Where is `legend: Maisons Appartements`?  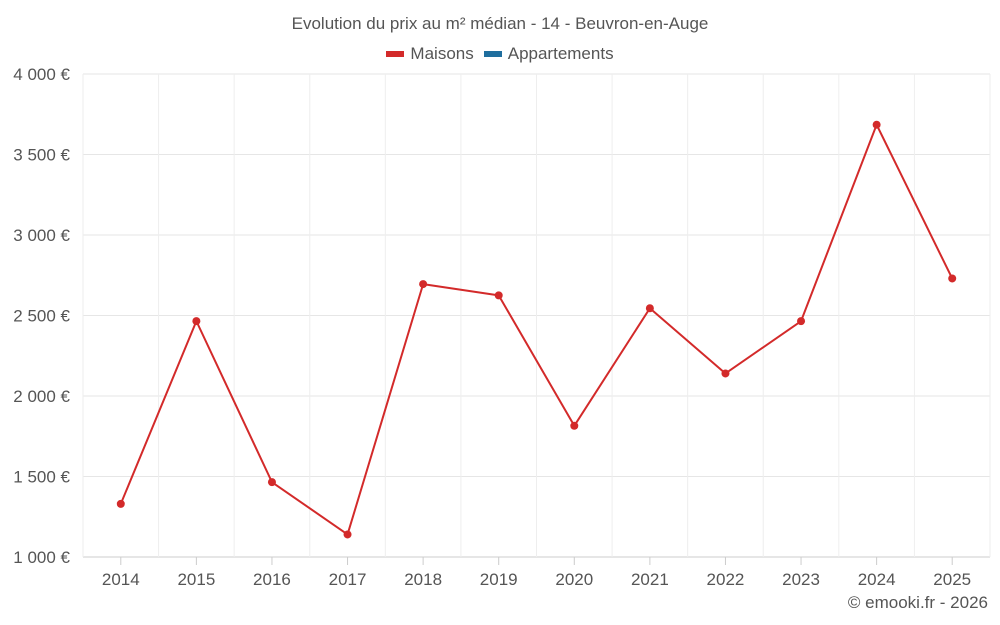
legend: Maisons Appartements is located at coordinates (500, 54).